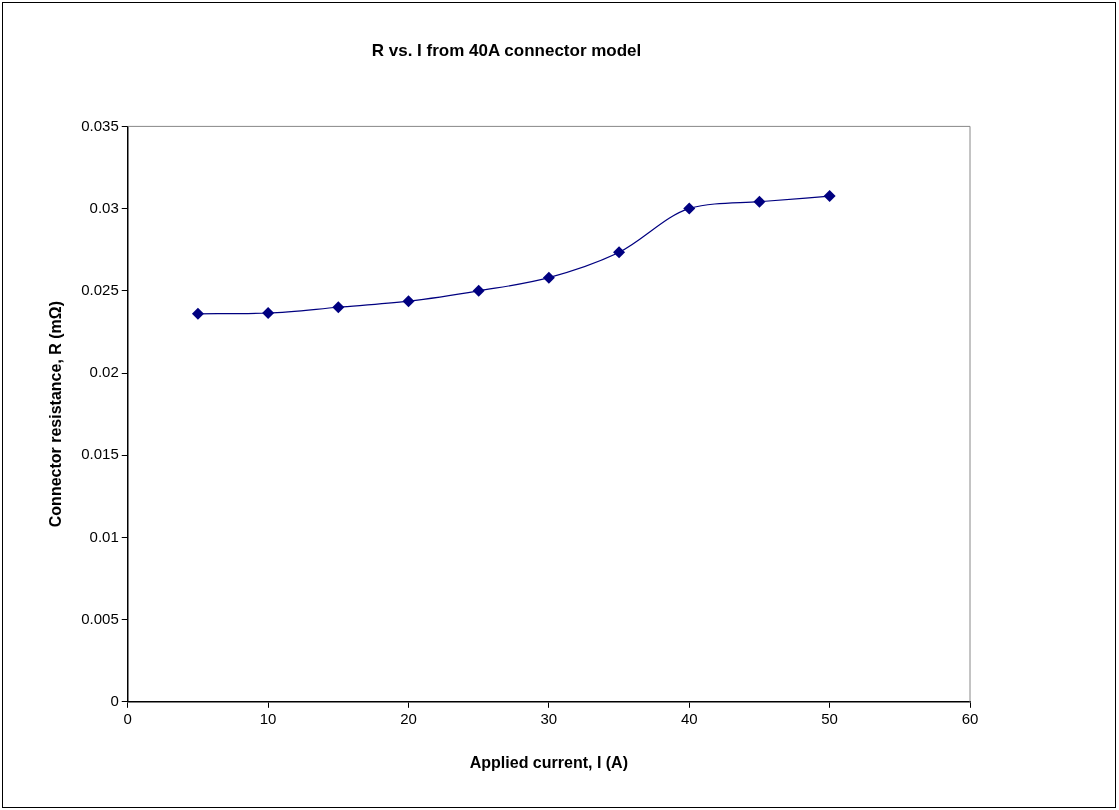  Describe the element at coordinates (104, 372) in the screenshot. I see `y-tick-label: 0.02` at that location.